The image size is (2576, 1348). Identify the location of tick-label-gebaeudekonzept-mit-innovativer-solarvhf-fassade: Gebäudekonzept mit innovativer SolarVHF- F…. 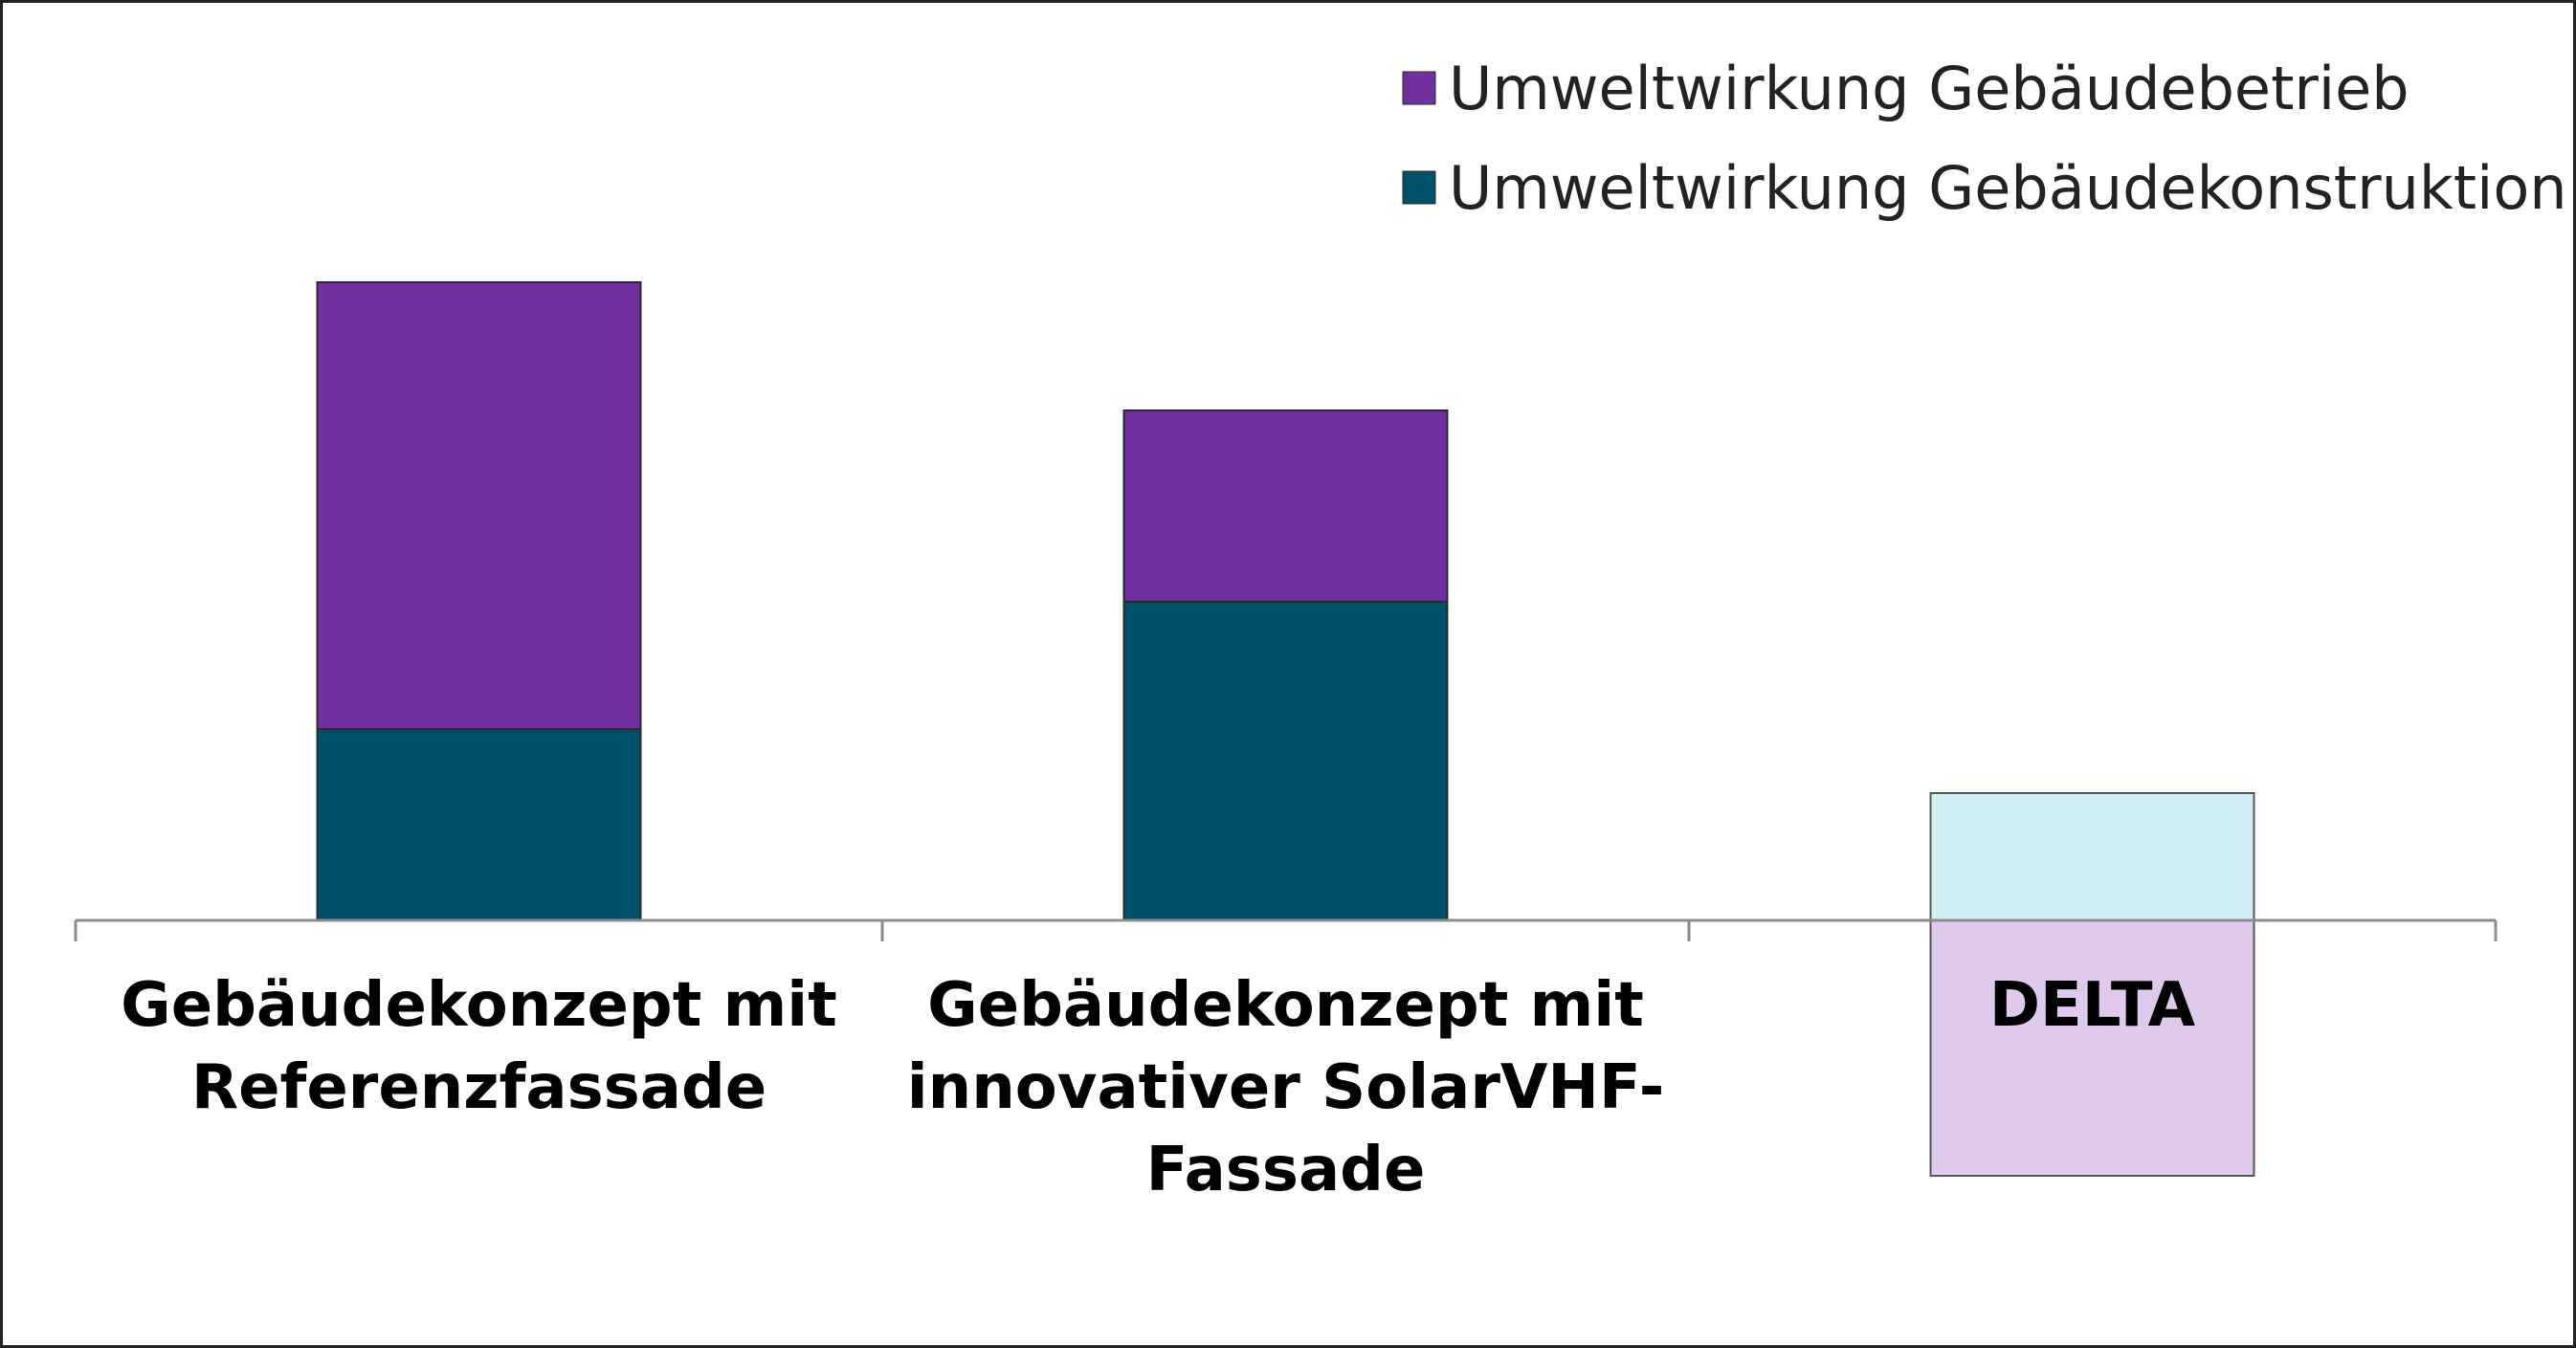
(1286, 1087).